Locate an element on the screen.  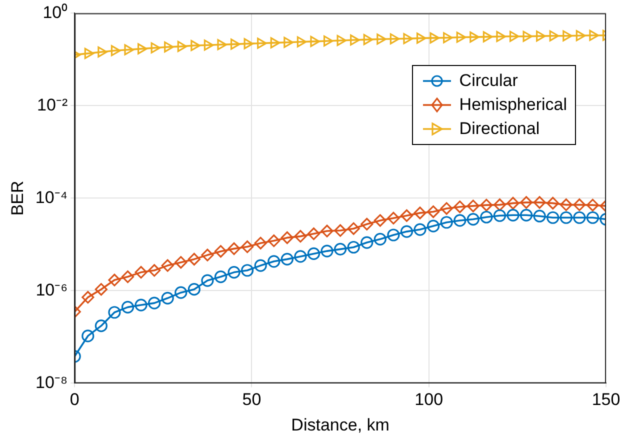
x-tick-label: 0 is located at coordinates (75, 400).